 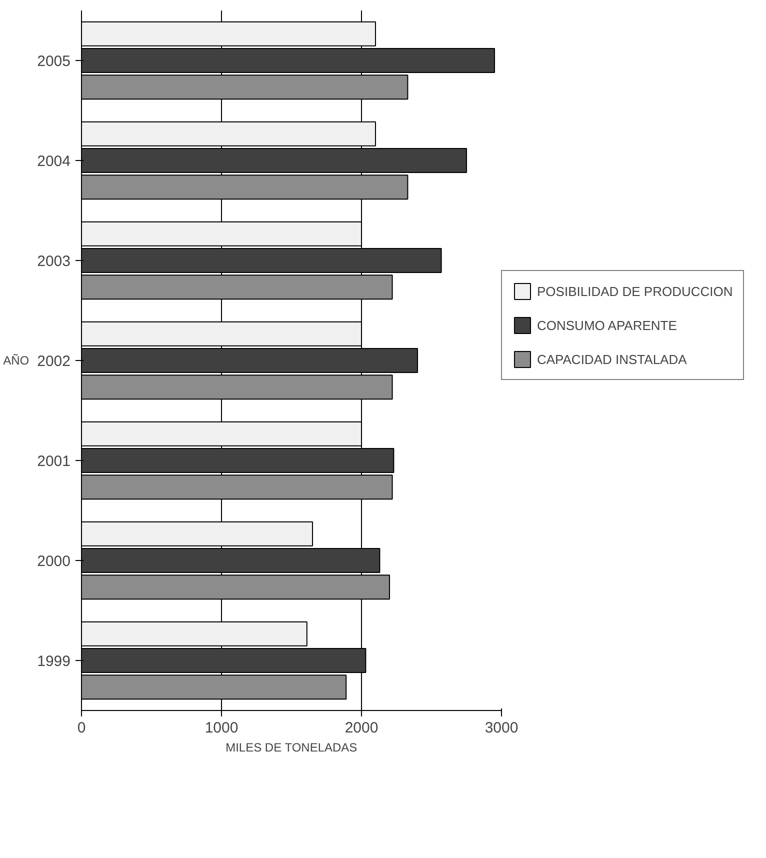 What do you see at coordinates (361, 728) in the screenshot?
I see `x-tick-label: 2000` at bounding box center [361, 728].